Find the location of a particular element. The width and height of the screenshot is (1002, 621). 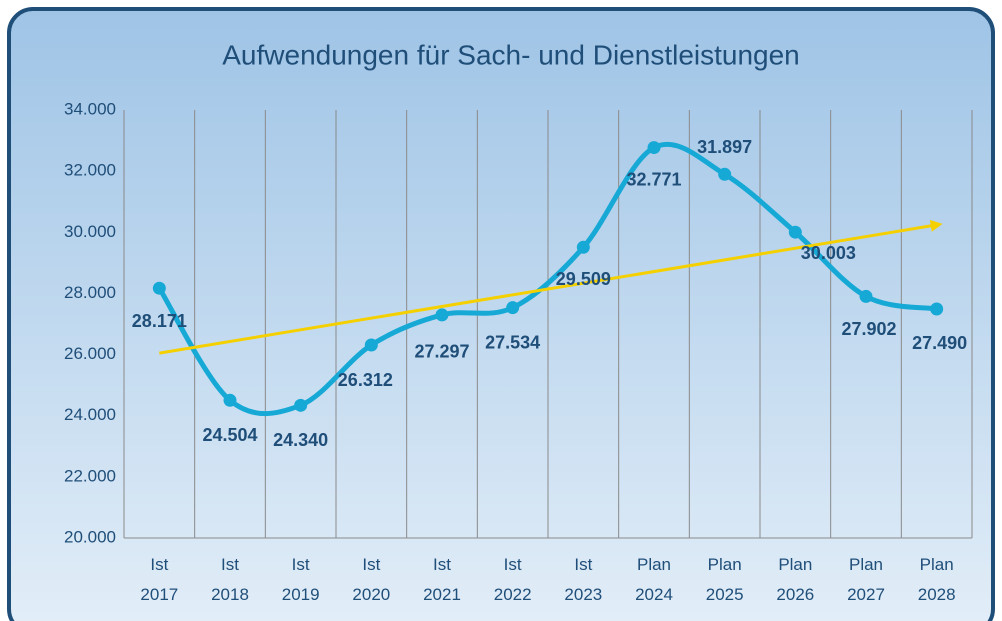

x-tick-label: Ist 2019 is located at coordinates (300, 579).